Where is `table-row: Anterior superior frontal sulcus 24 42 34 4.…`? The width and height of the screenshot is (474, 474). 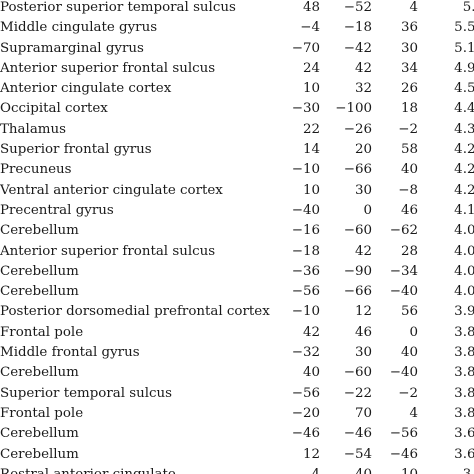 table-row: Anterior superior frontal sulcus 24 42 34 4.… is located at coordinates (237, 69).